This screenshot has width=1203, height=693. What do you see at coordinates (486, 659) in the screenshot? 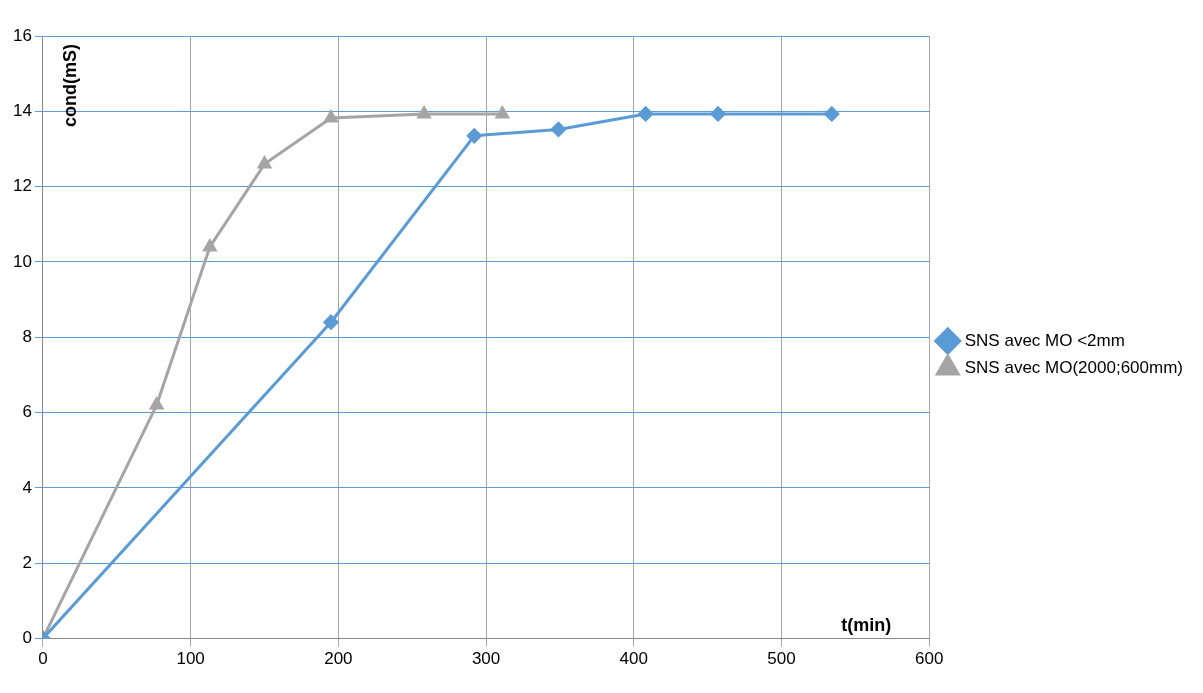
I see `x-tick-label: 300` at bounding box center [486, 659].